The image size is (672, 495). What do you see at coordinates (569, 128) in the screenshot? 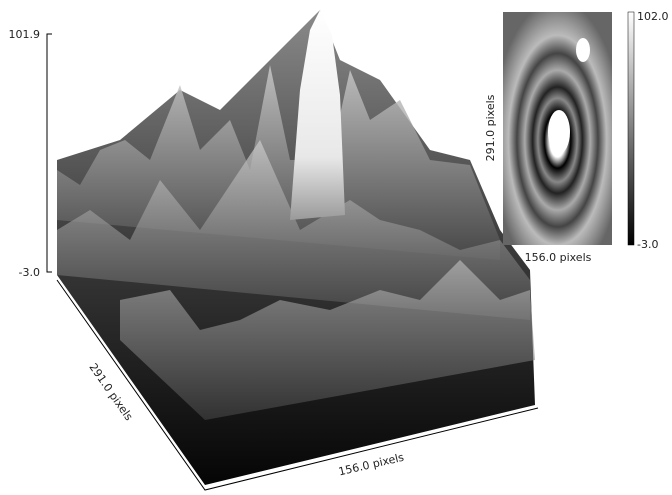
I see `thumbnail` at bounding box center [569, 128].